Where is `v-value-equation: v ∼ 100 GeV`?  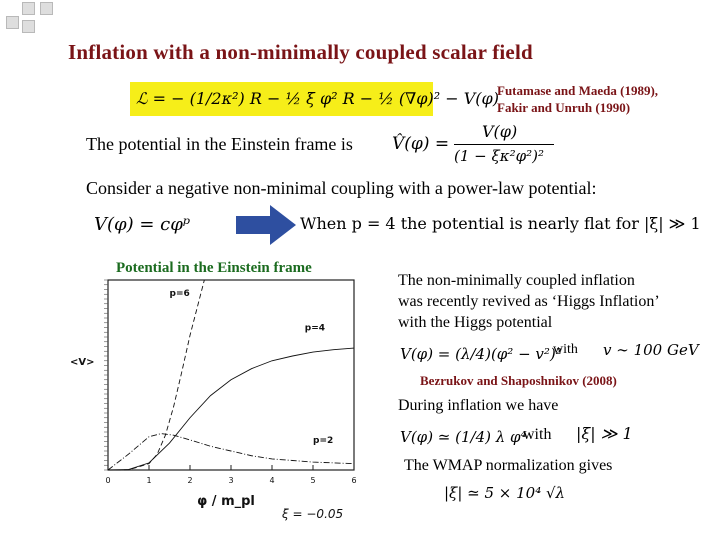 v-value-equation: v ∼ 100 GeV is located at coordinates (651, 350).